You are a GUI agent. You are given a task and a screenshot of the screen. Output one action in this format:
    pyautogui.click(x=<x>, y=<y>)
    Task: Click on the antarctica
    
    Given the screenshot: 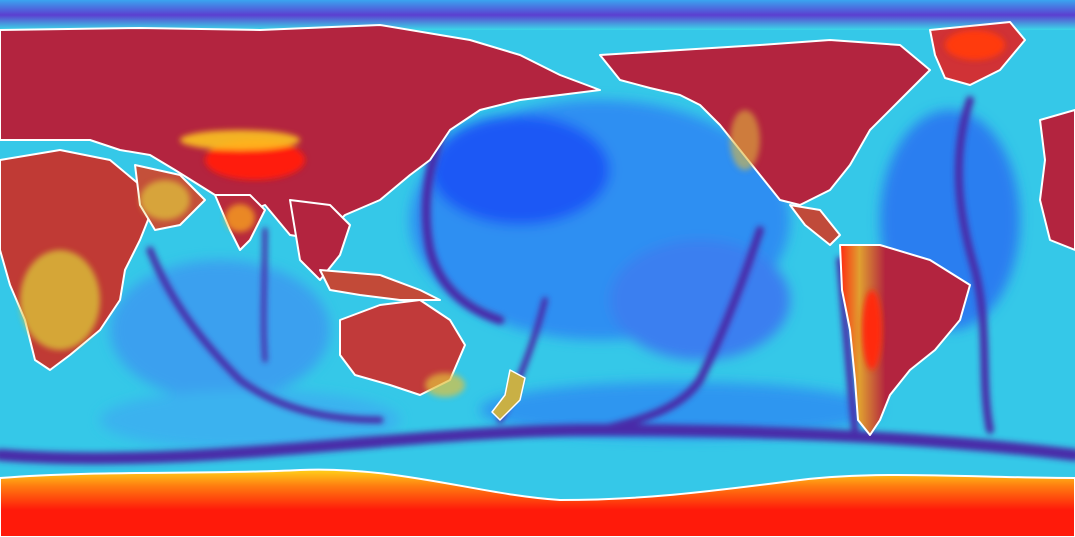 What is the action you would take?
    pyautogui.click(x=537, y=502)
    